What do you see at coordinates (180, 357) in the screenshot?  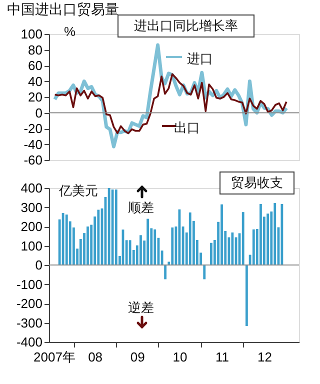 I see `x-tick-label: 10` at bounding box center [180, 357].